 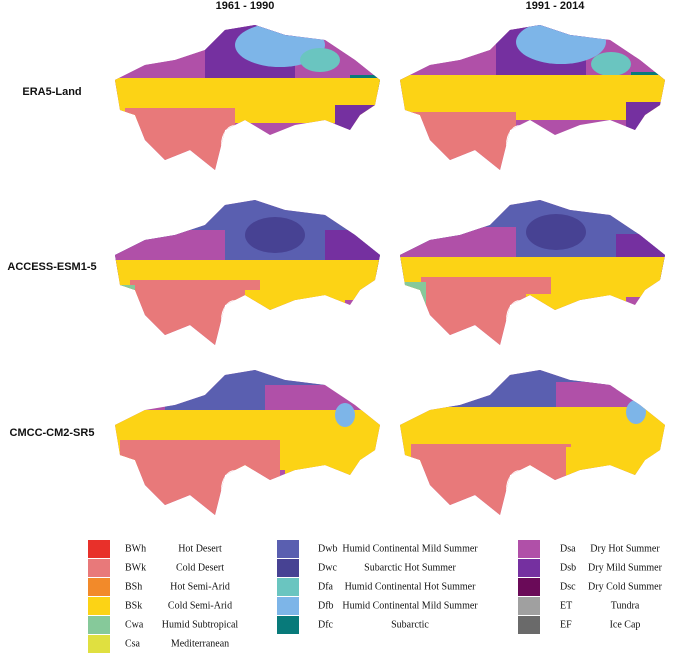 I want to click on legend-code: BSh, so click(x=133, y=586).